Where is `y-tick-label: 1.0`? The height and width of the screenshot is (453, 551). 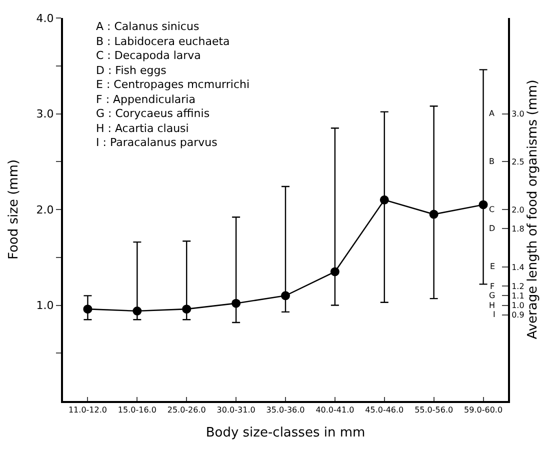
y-tick-label: 1.0 is located at coordinates (45, 305).